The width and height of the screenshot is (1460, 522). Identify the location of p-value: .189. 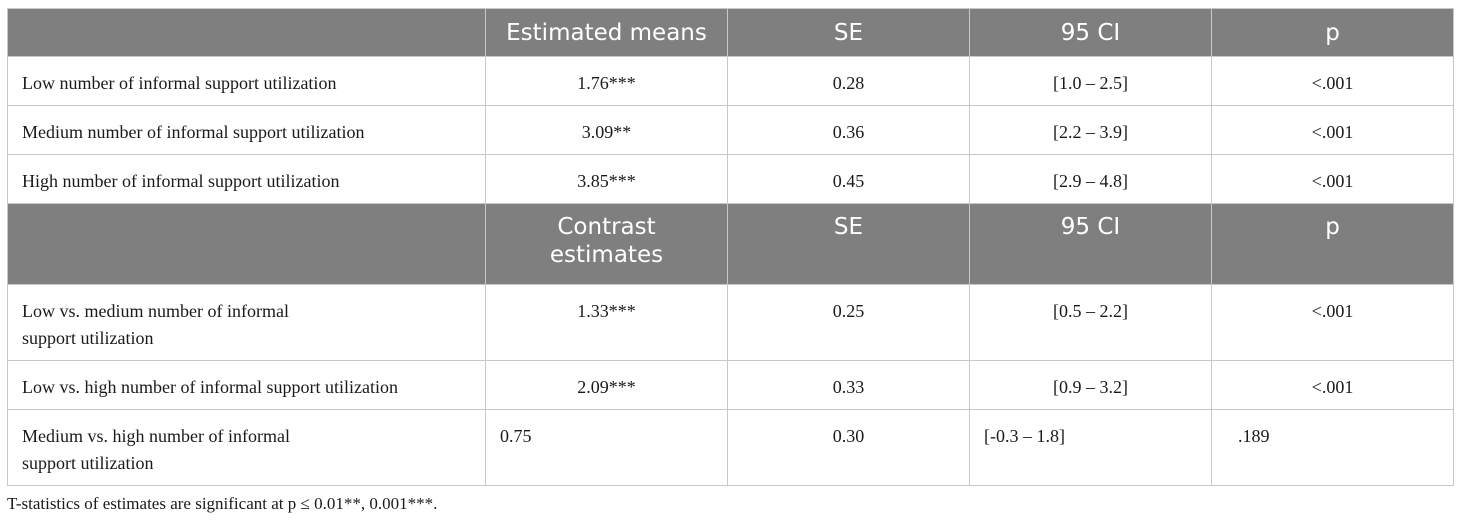
(1332, 447).